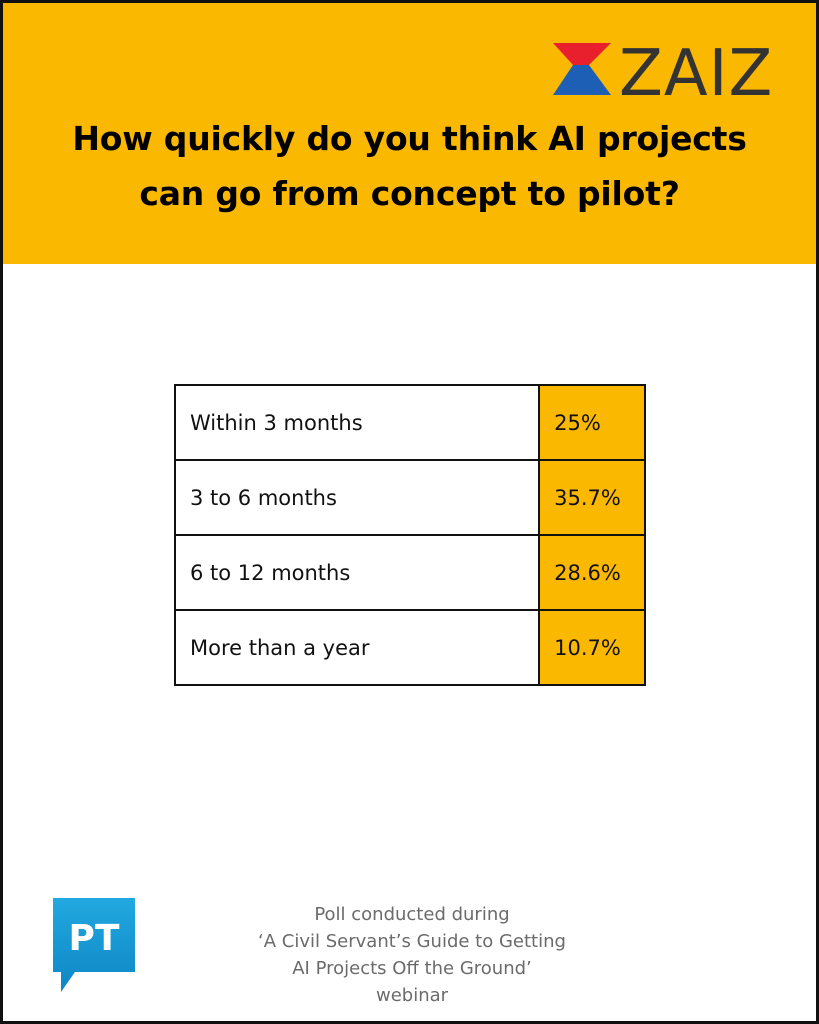  I want to click on table-row: 3 to 6 months 35.7%, so click(409, 497).